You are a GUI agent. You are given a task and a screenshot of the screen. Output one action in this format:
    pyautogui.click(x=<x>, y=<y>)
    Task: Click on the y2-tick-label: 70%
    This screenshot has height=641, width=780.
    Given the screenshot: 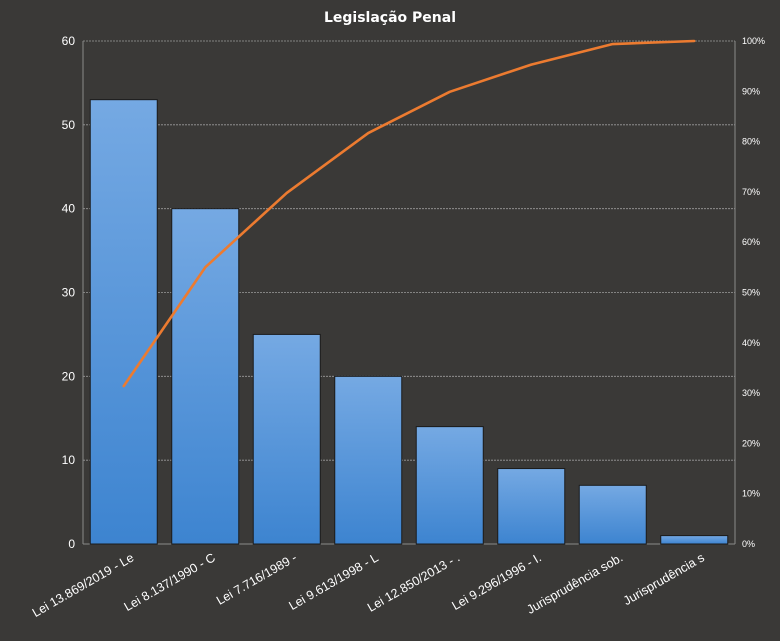 What is the action you would take?
    pyautogui.click(x=751, y=192)
    